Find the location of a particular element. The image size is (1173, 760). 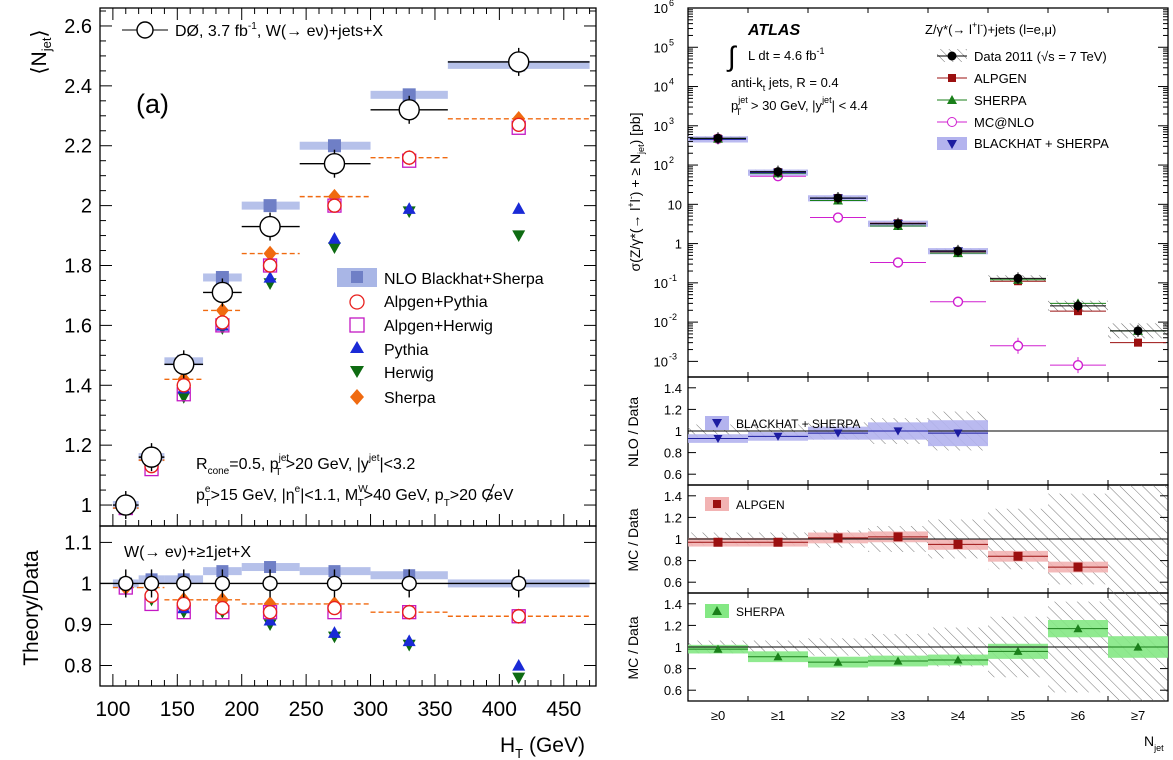

left-ytick-label: 2.6 is located at coordinates (78, 27).